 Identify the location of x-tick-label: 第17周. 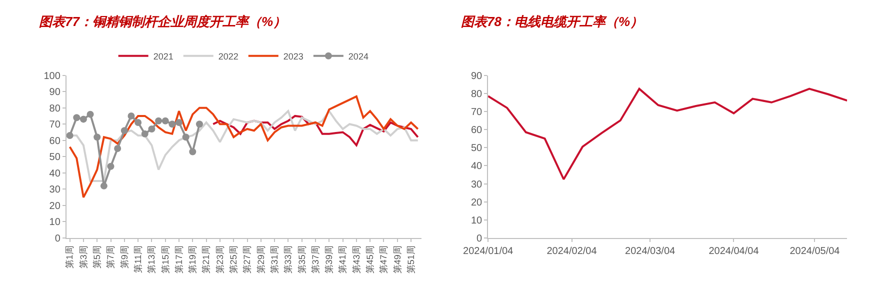
(179, 260).